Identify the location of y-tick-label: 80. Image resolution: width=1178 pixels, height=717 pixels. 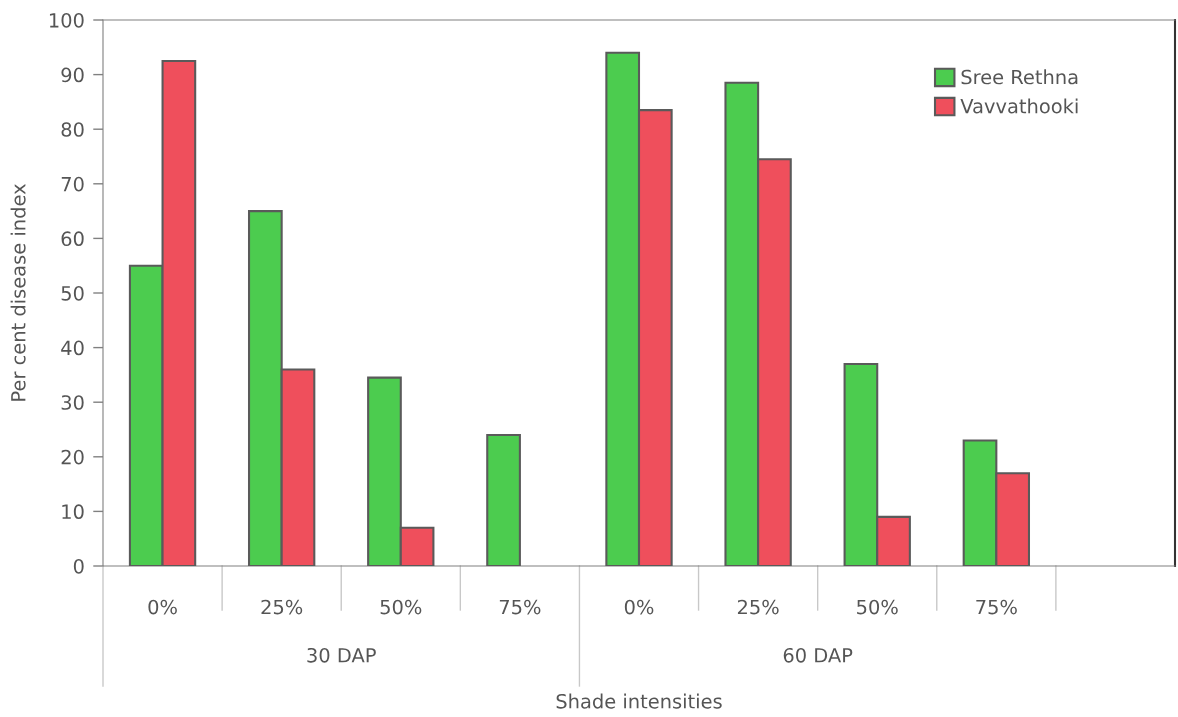
(72, 129).